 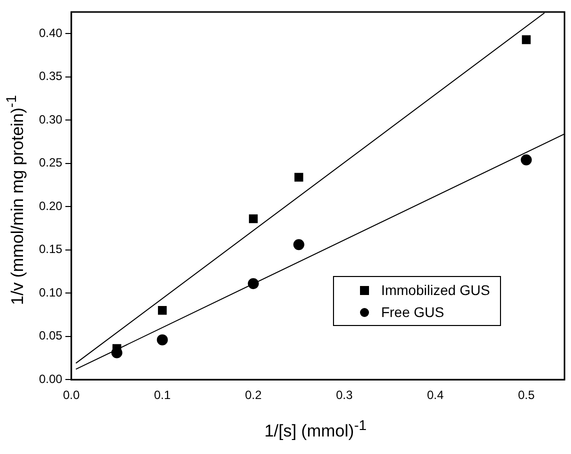 What do you see at coordinates (50, 76) in the screenshot?
I see `y-tick-label: 0.35` at bounding box center [50, 76].